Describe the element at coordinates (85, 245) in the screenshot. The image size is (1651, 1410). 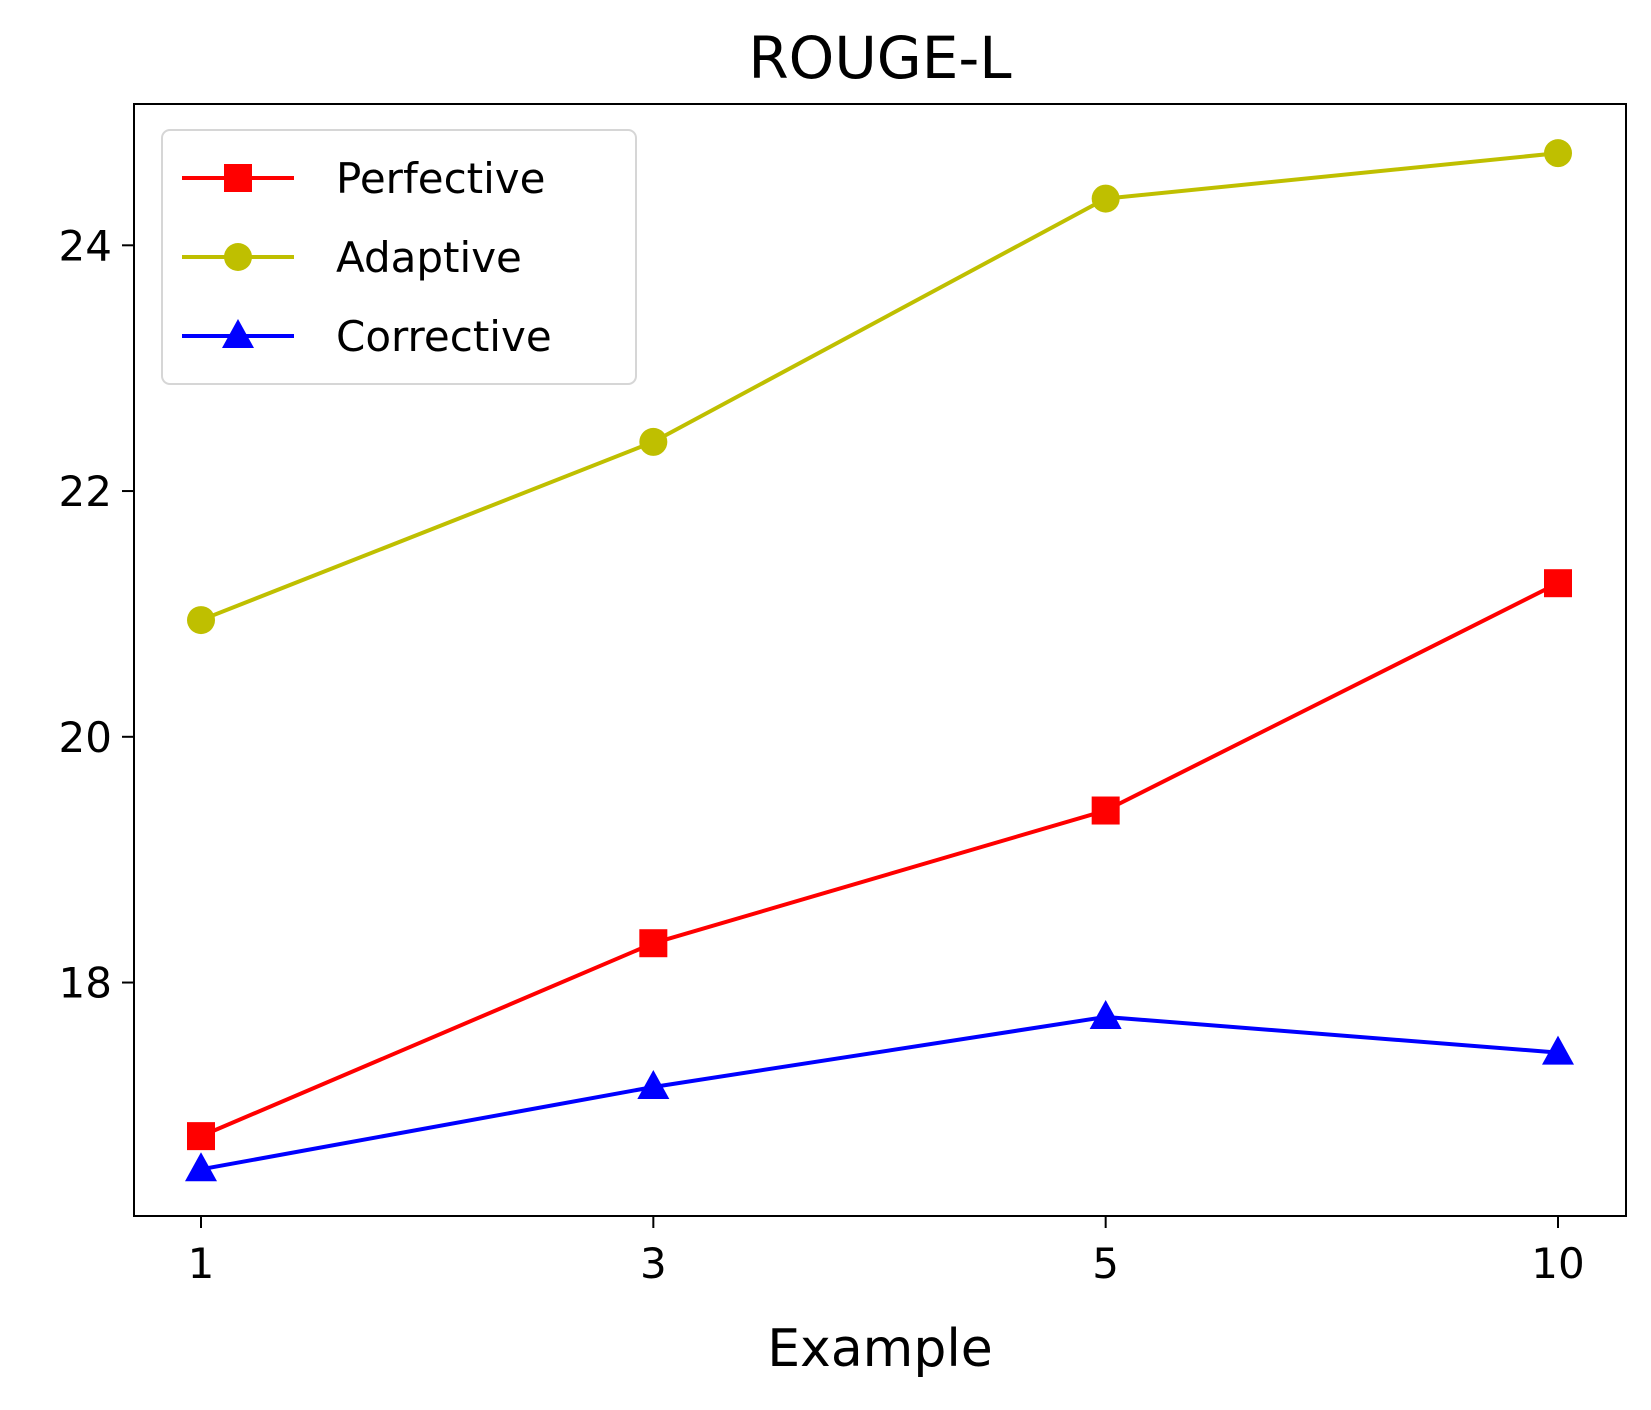
I see `y-tick-label: 24` at that location.